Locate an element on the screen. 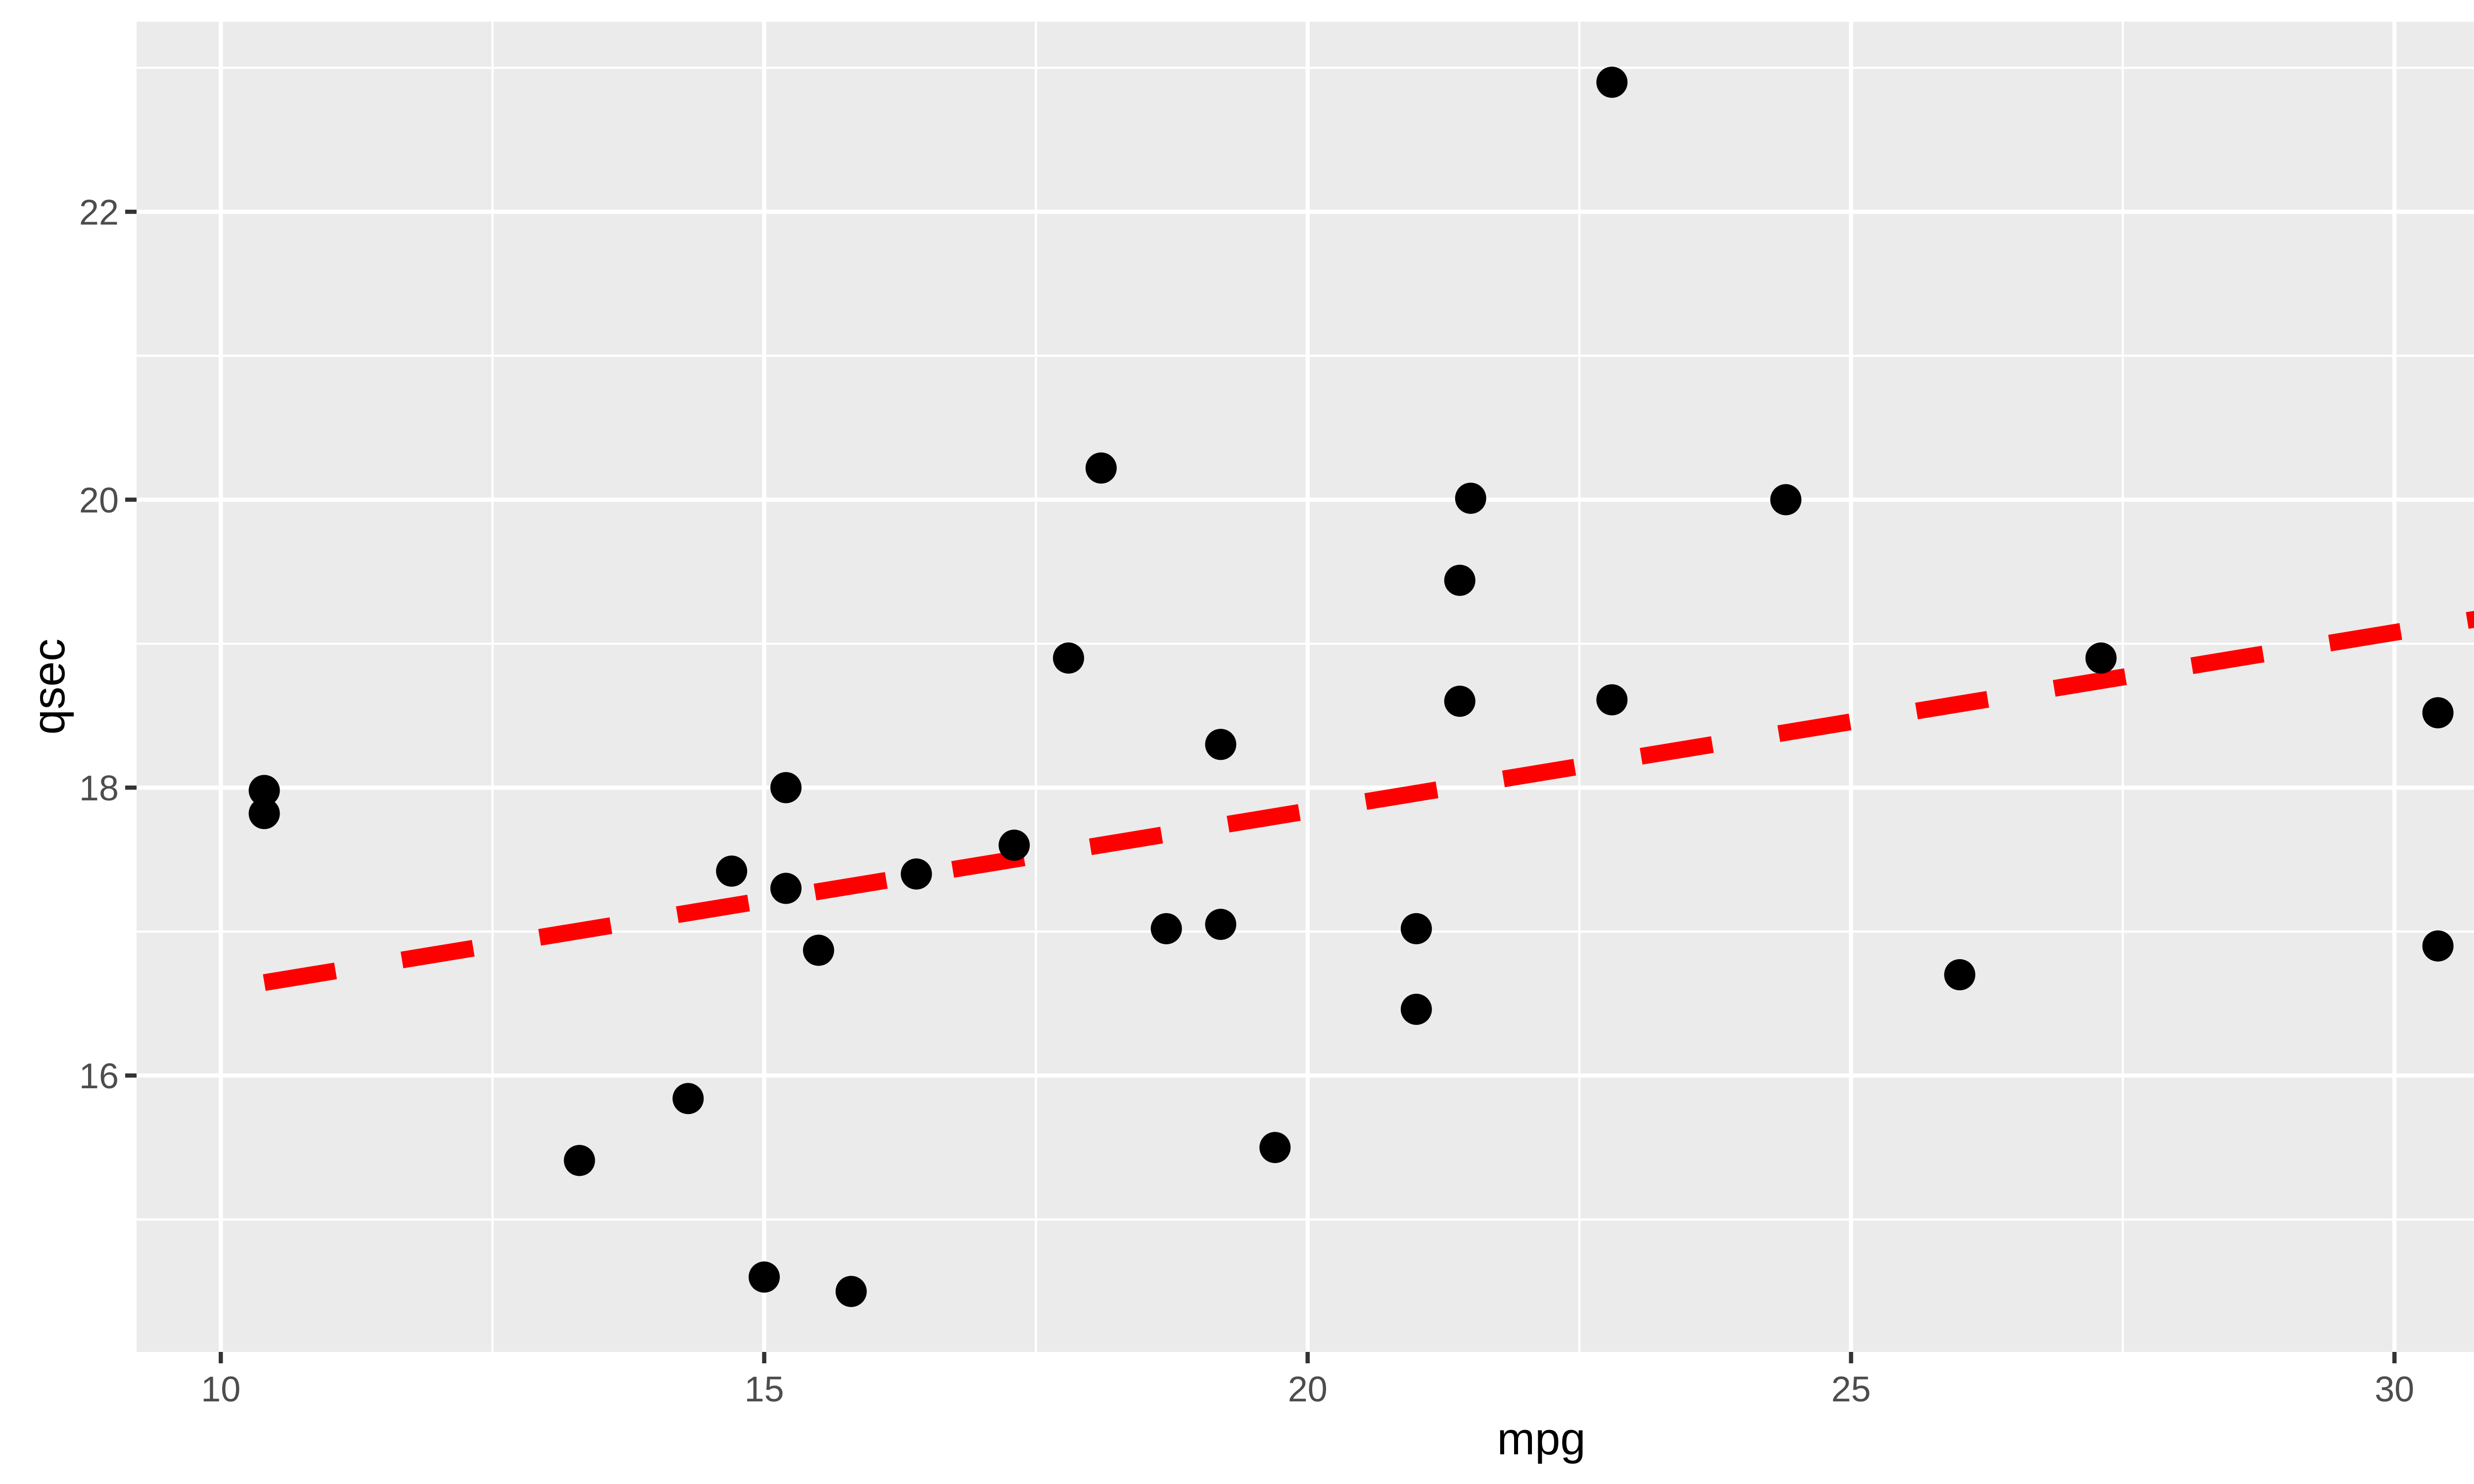  x-axis-title: mpg is located at coordinates (1542, 1439).